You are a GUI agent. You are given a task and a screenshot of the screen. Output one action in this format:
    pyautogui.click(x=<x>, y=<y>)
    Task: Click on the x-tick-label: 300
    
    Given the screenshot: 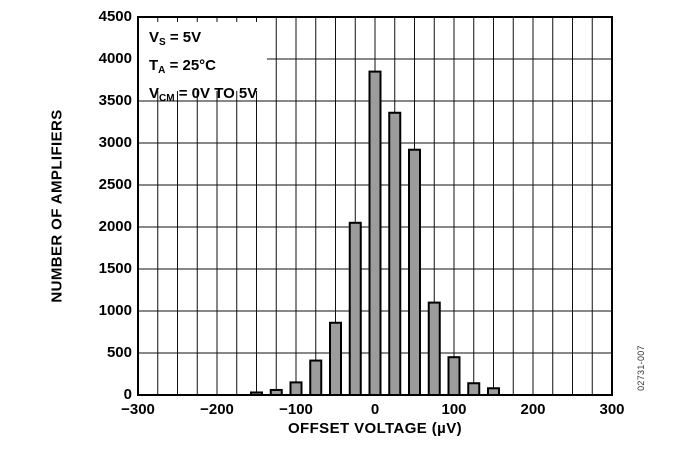 What is the action you would take?
    pyautogui.click(x=612, y=409)
    